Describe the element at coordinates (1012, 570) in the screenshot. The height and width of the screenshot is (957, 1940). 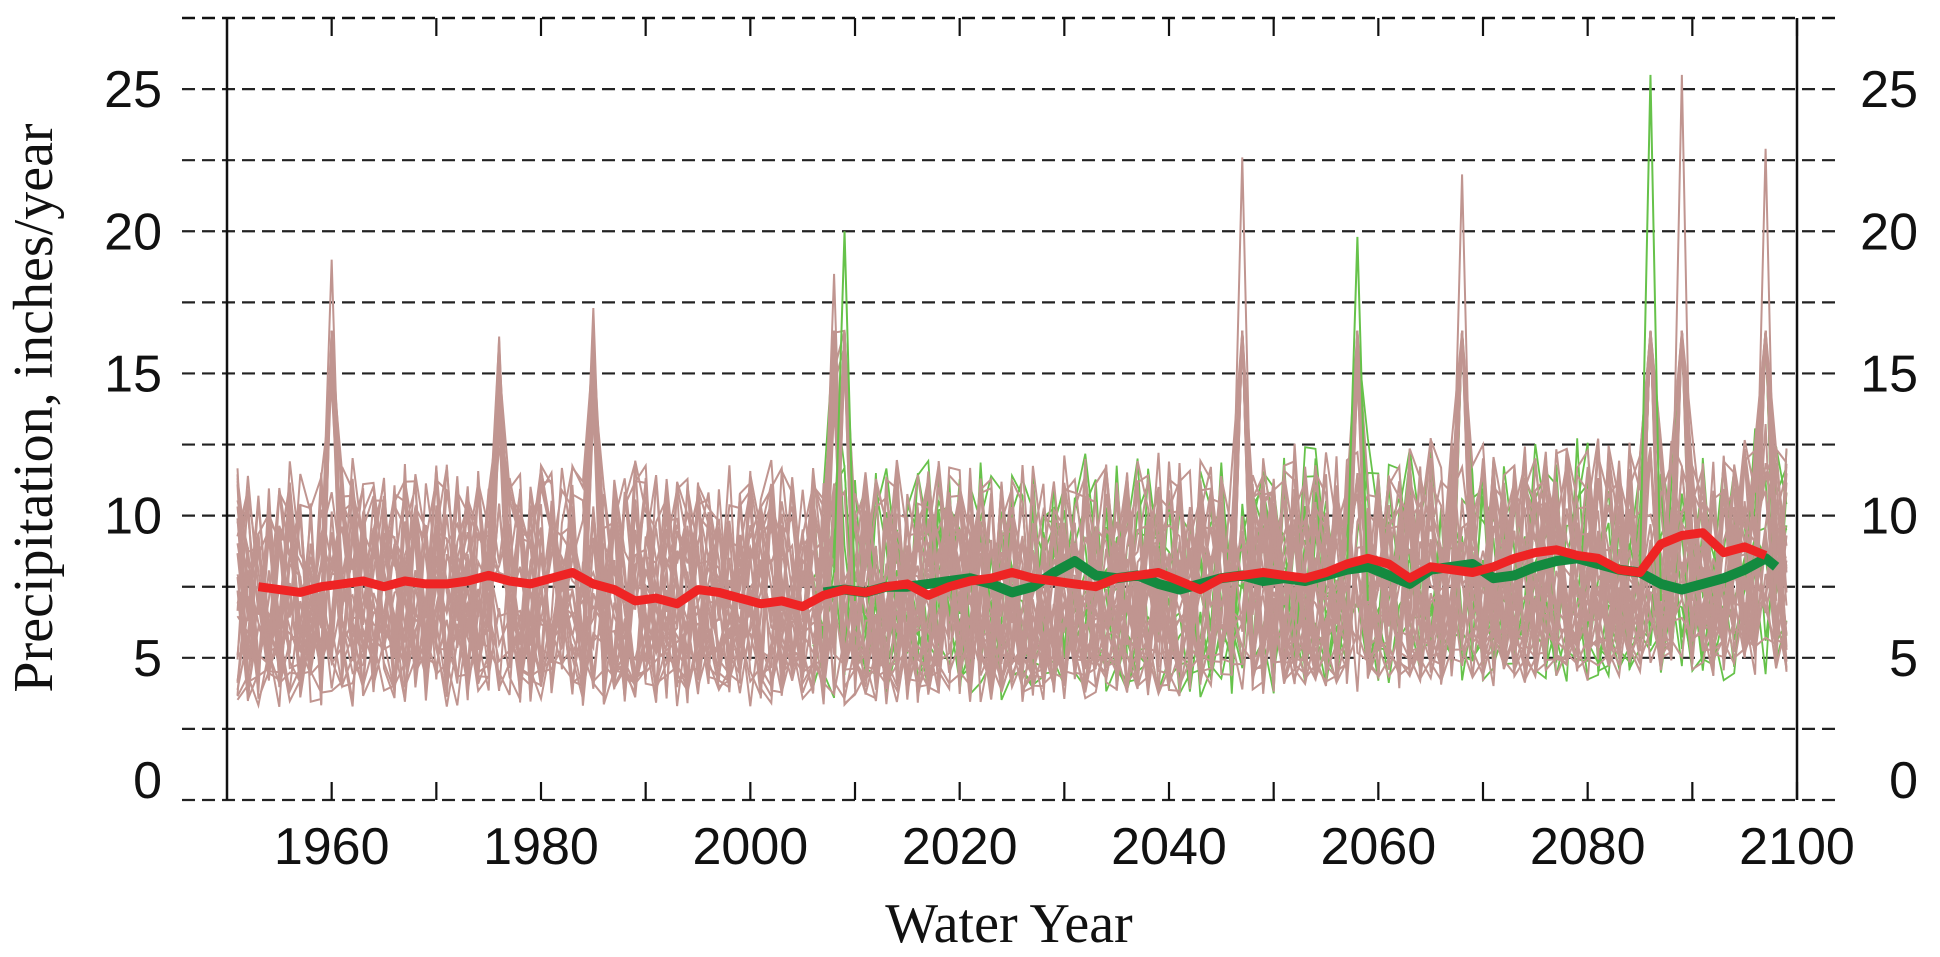
I see `mean-line-red` at that location.